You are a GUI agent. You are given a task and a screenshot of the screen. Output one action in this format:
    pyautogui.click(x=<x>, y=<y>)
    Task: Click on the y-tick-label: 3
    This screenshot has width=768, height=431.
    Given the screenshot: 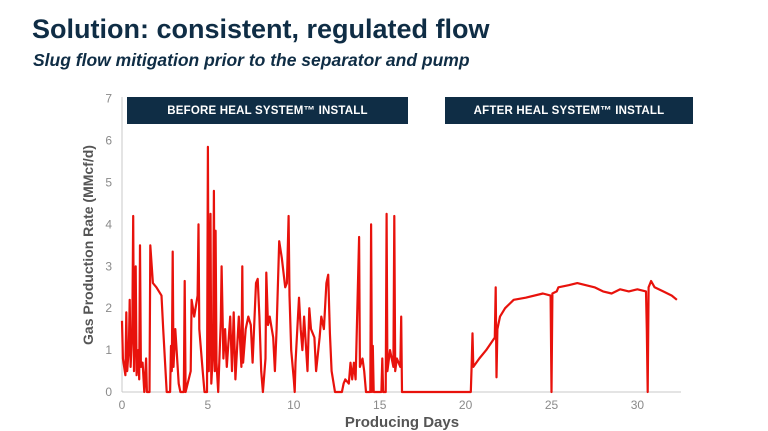 What is the action you would take?
    pyautogui.click(x=108, y=266)
    